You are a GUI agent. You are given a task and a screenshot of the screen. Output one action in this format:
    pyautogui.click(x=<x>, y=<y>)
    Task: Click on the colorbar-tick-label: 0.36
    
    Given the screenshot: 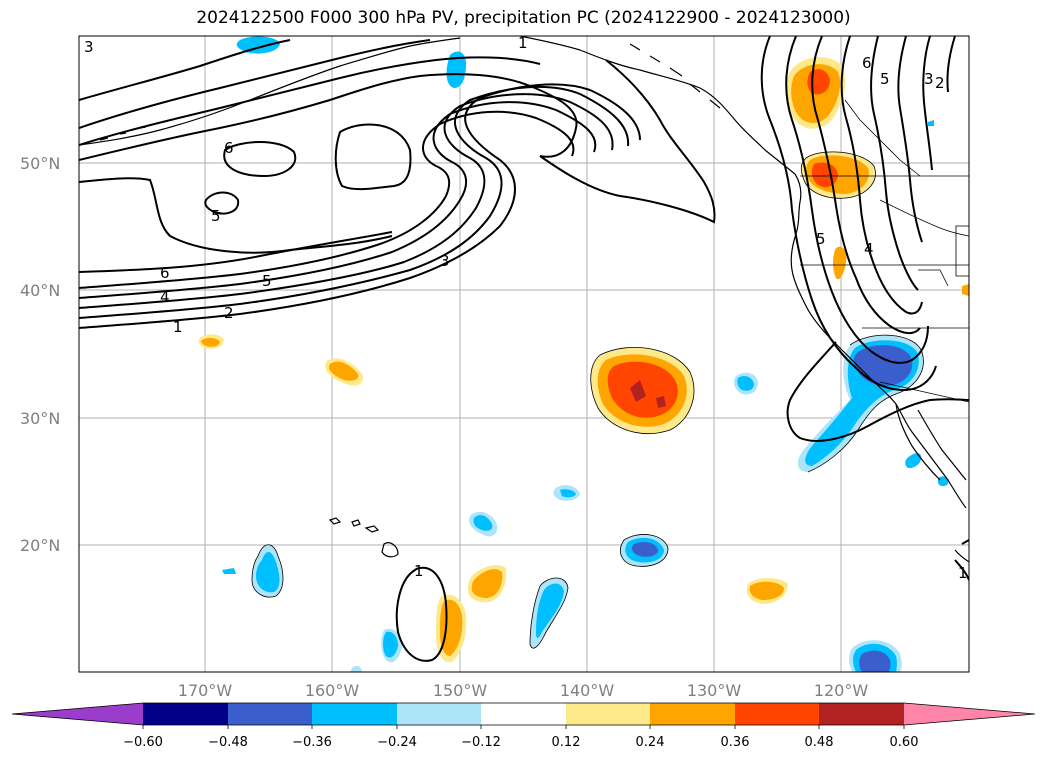 What is the action you would take?
    pyautogui.click(x=735, y=742)
    